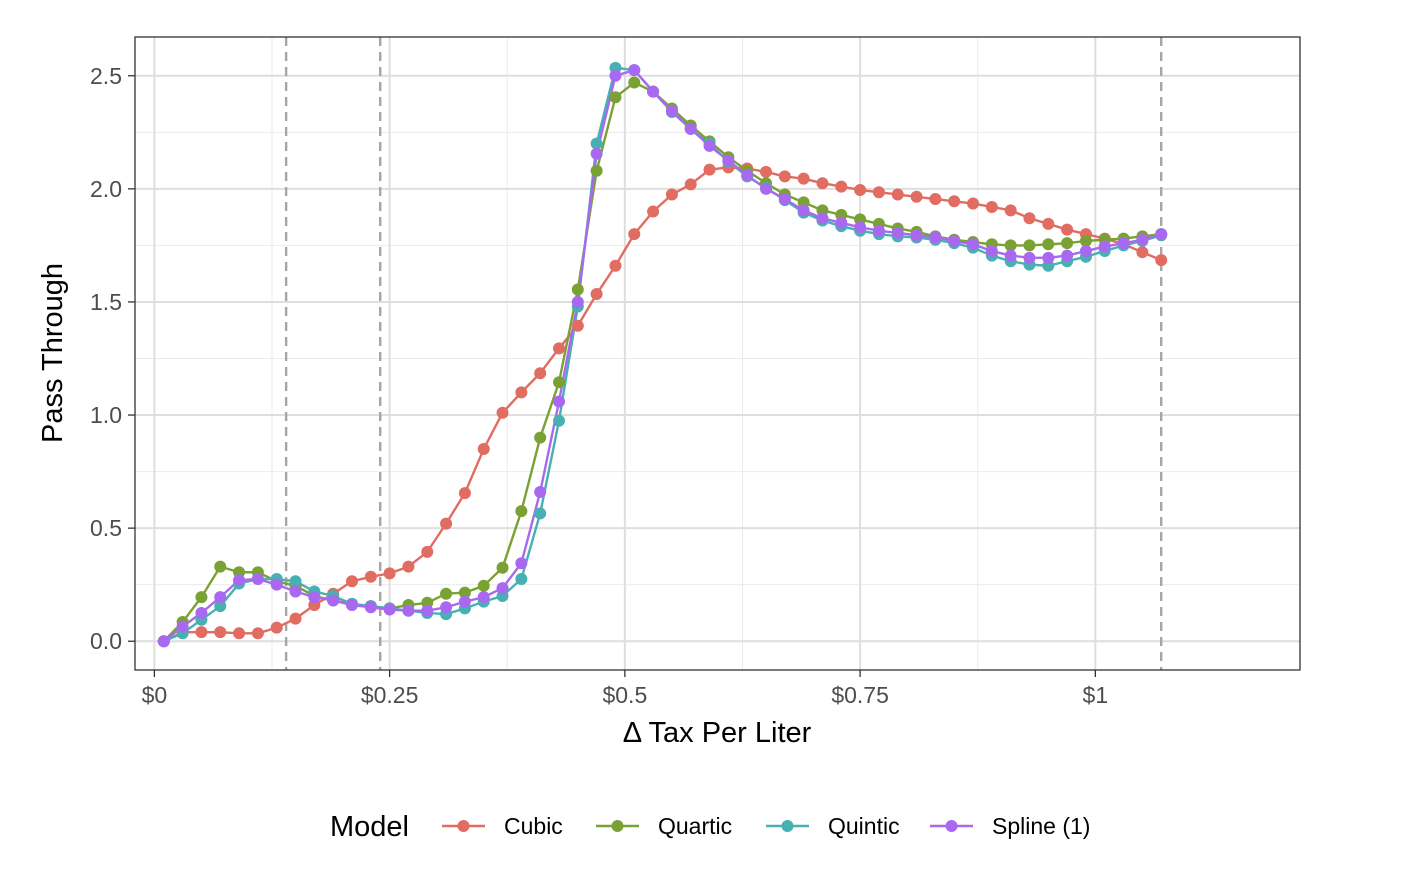 The width and height of the screenshot is (1414, 885). I want to click on y-tick-label: 0.5, so click(106, 528).